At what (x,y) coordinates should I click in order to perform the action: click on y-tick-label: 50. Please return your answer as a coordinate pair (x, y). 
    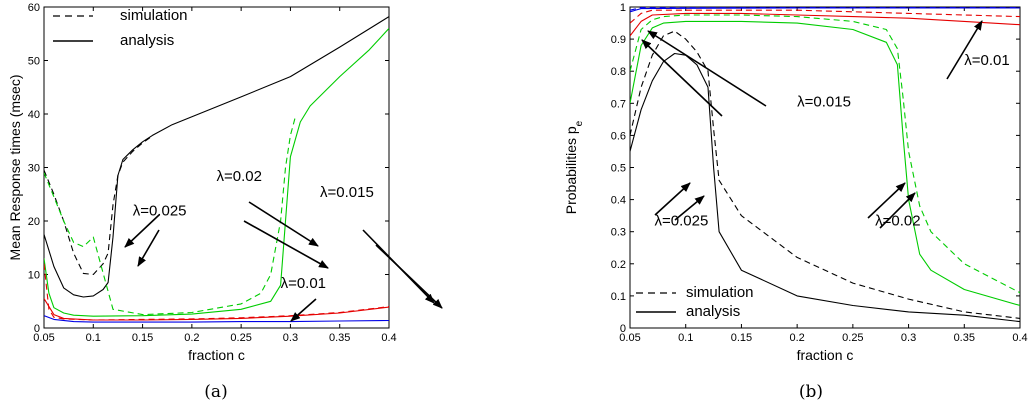
    Looking at the image, I should click on (34, 62).